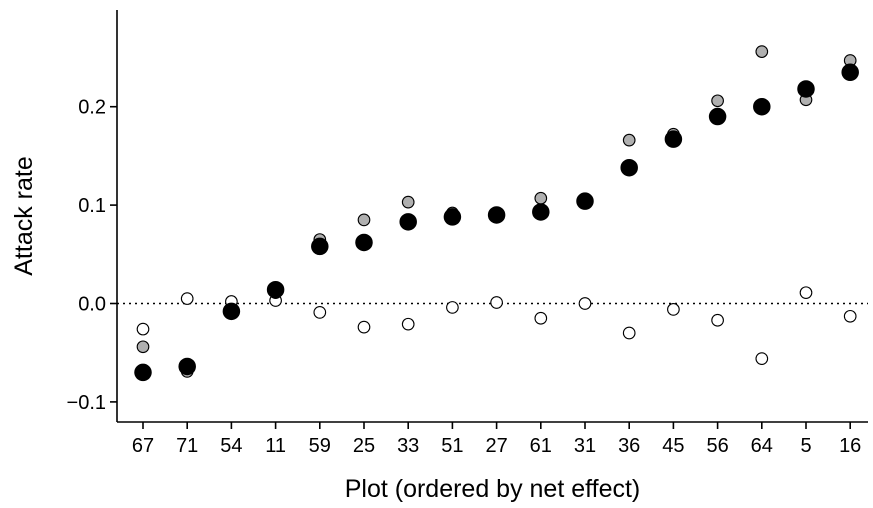 The height and width of the screenshot is (508, 873). What do you see at coordinates (496, 446) in the screenshot?
I see `x-tick-label: 27` at bounding box center [496, 446].